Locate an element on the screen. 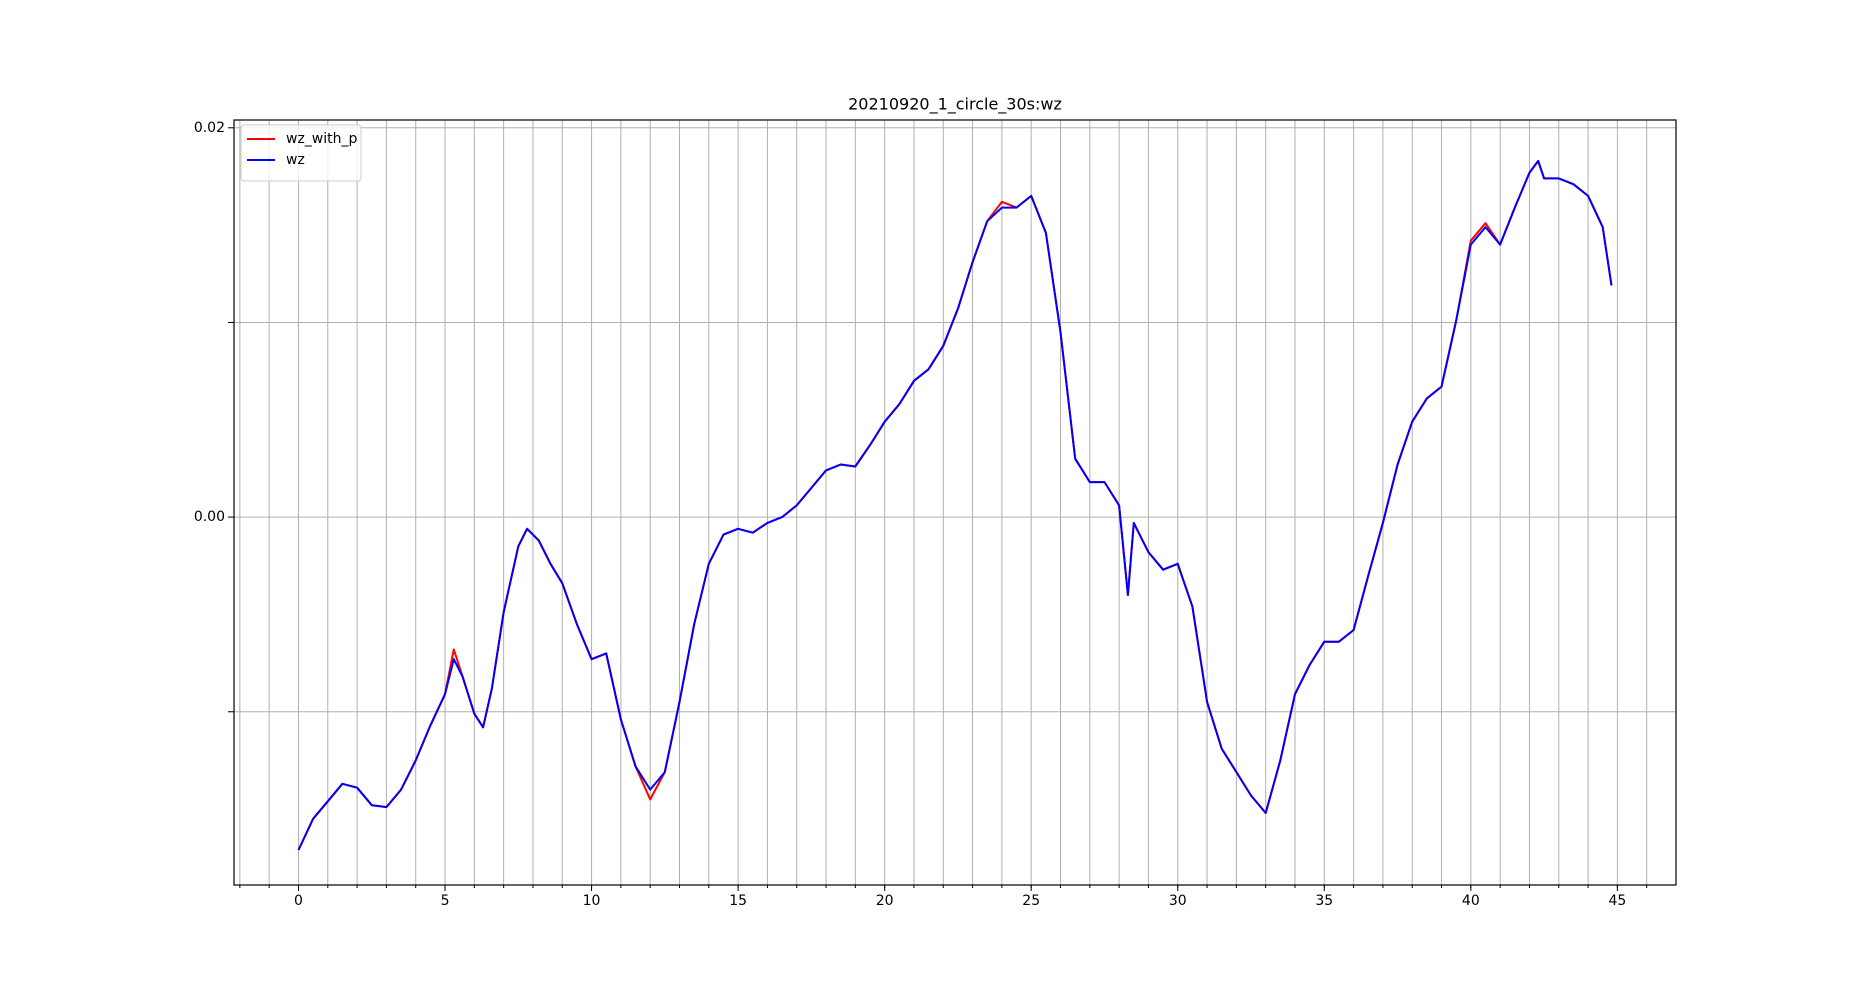  x-tick-label: 35 is located at coordinates (1324, 901).